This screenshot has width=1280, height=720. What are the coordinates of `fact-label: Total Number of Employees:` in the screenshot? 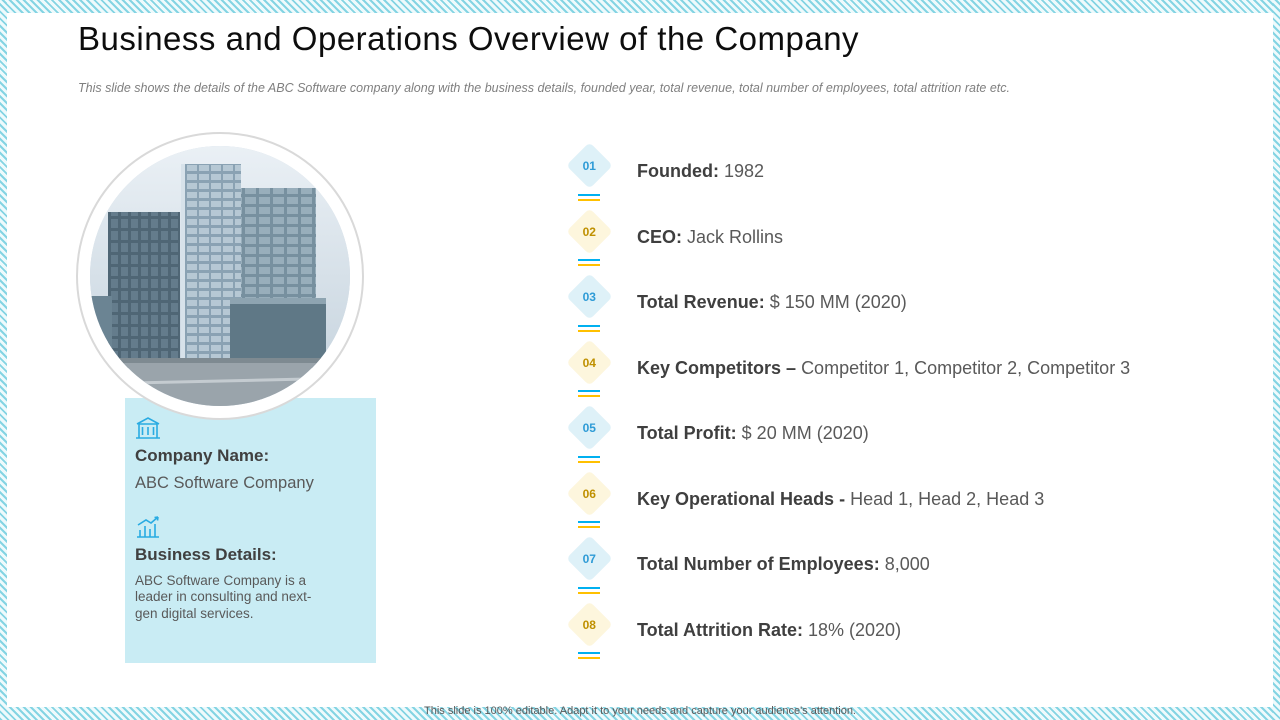 It's located at (758, 564).